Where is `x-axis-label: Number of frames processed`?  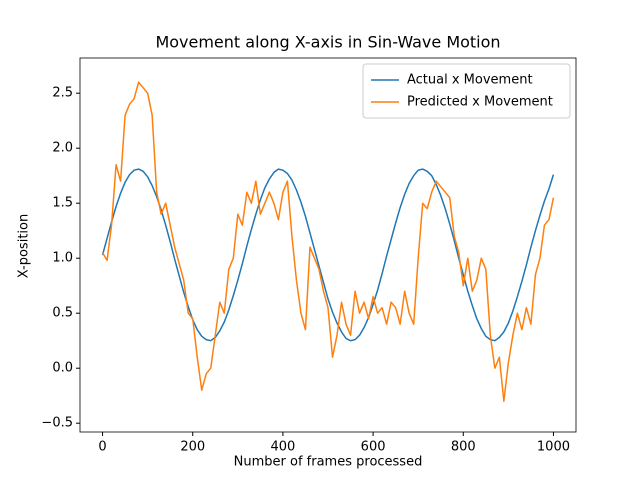 x-axis-label: Number of frames processed is located at coordinates (328, 462).